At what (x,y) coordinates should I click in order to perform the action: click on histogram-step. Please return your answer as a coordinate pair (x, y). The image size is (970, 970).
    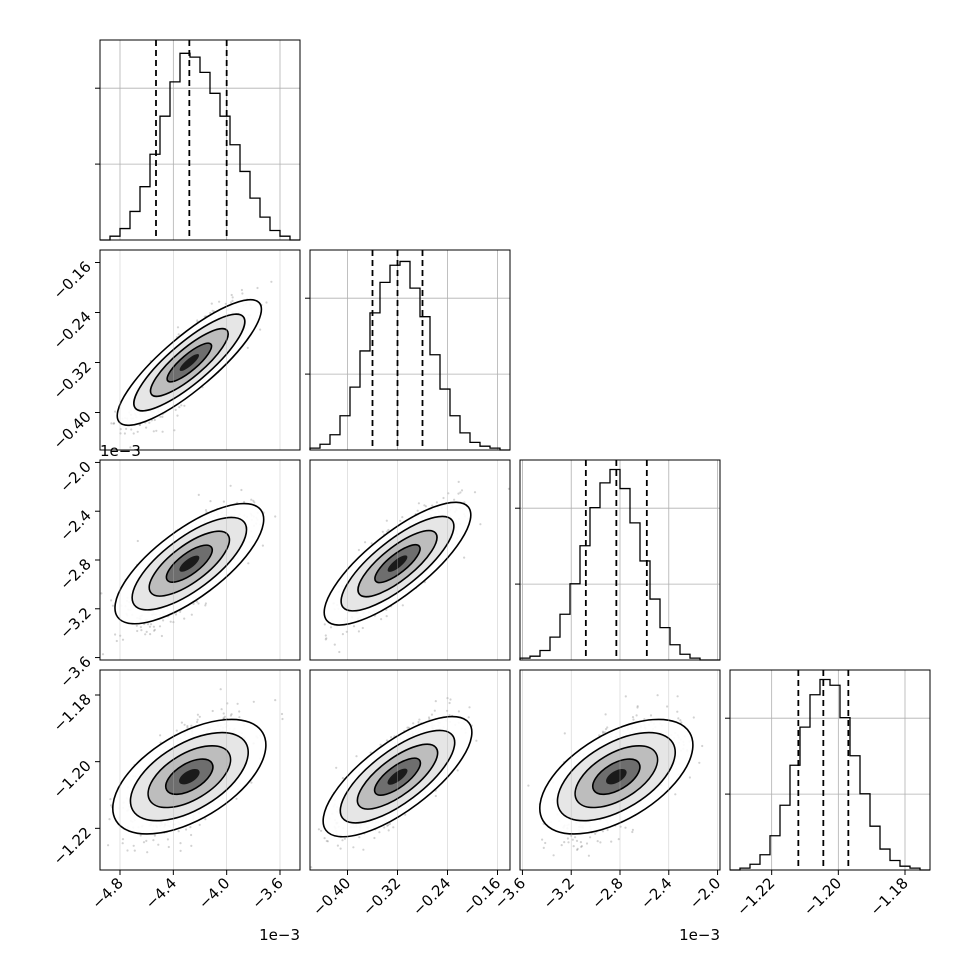
    Looking at the image, I should click on (200, 146).